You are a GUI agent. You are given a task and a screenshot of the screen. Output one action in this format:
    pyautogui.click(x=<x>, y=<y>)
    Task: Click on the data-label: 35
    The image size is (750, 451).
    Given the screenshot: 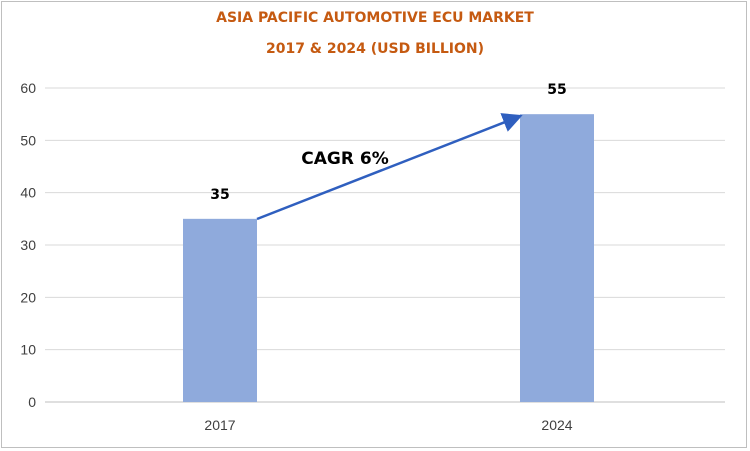 What is the action you would take?
    pyautogui.click(x=219, y=195)
    